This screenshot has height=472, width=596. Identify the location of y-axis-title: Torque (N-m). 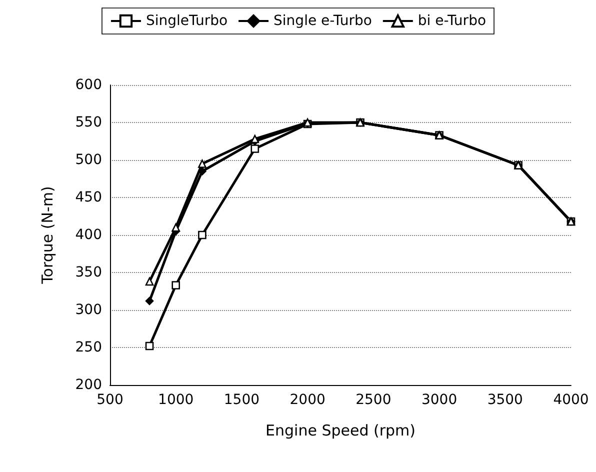
(47, 235).